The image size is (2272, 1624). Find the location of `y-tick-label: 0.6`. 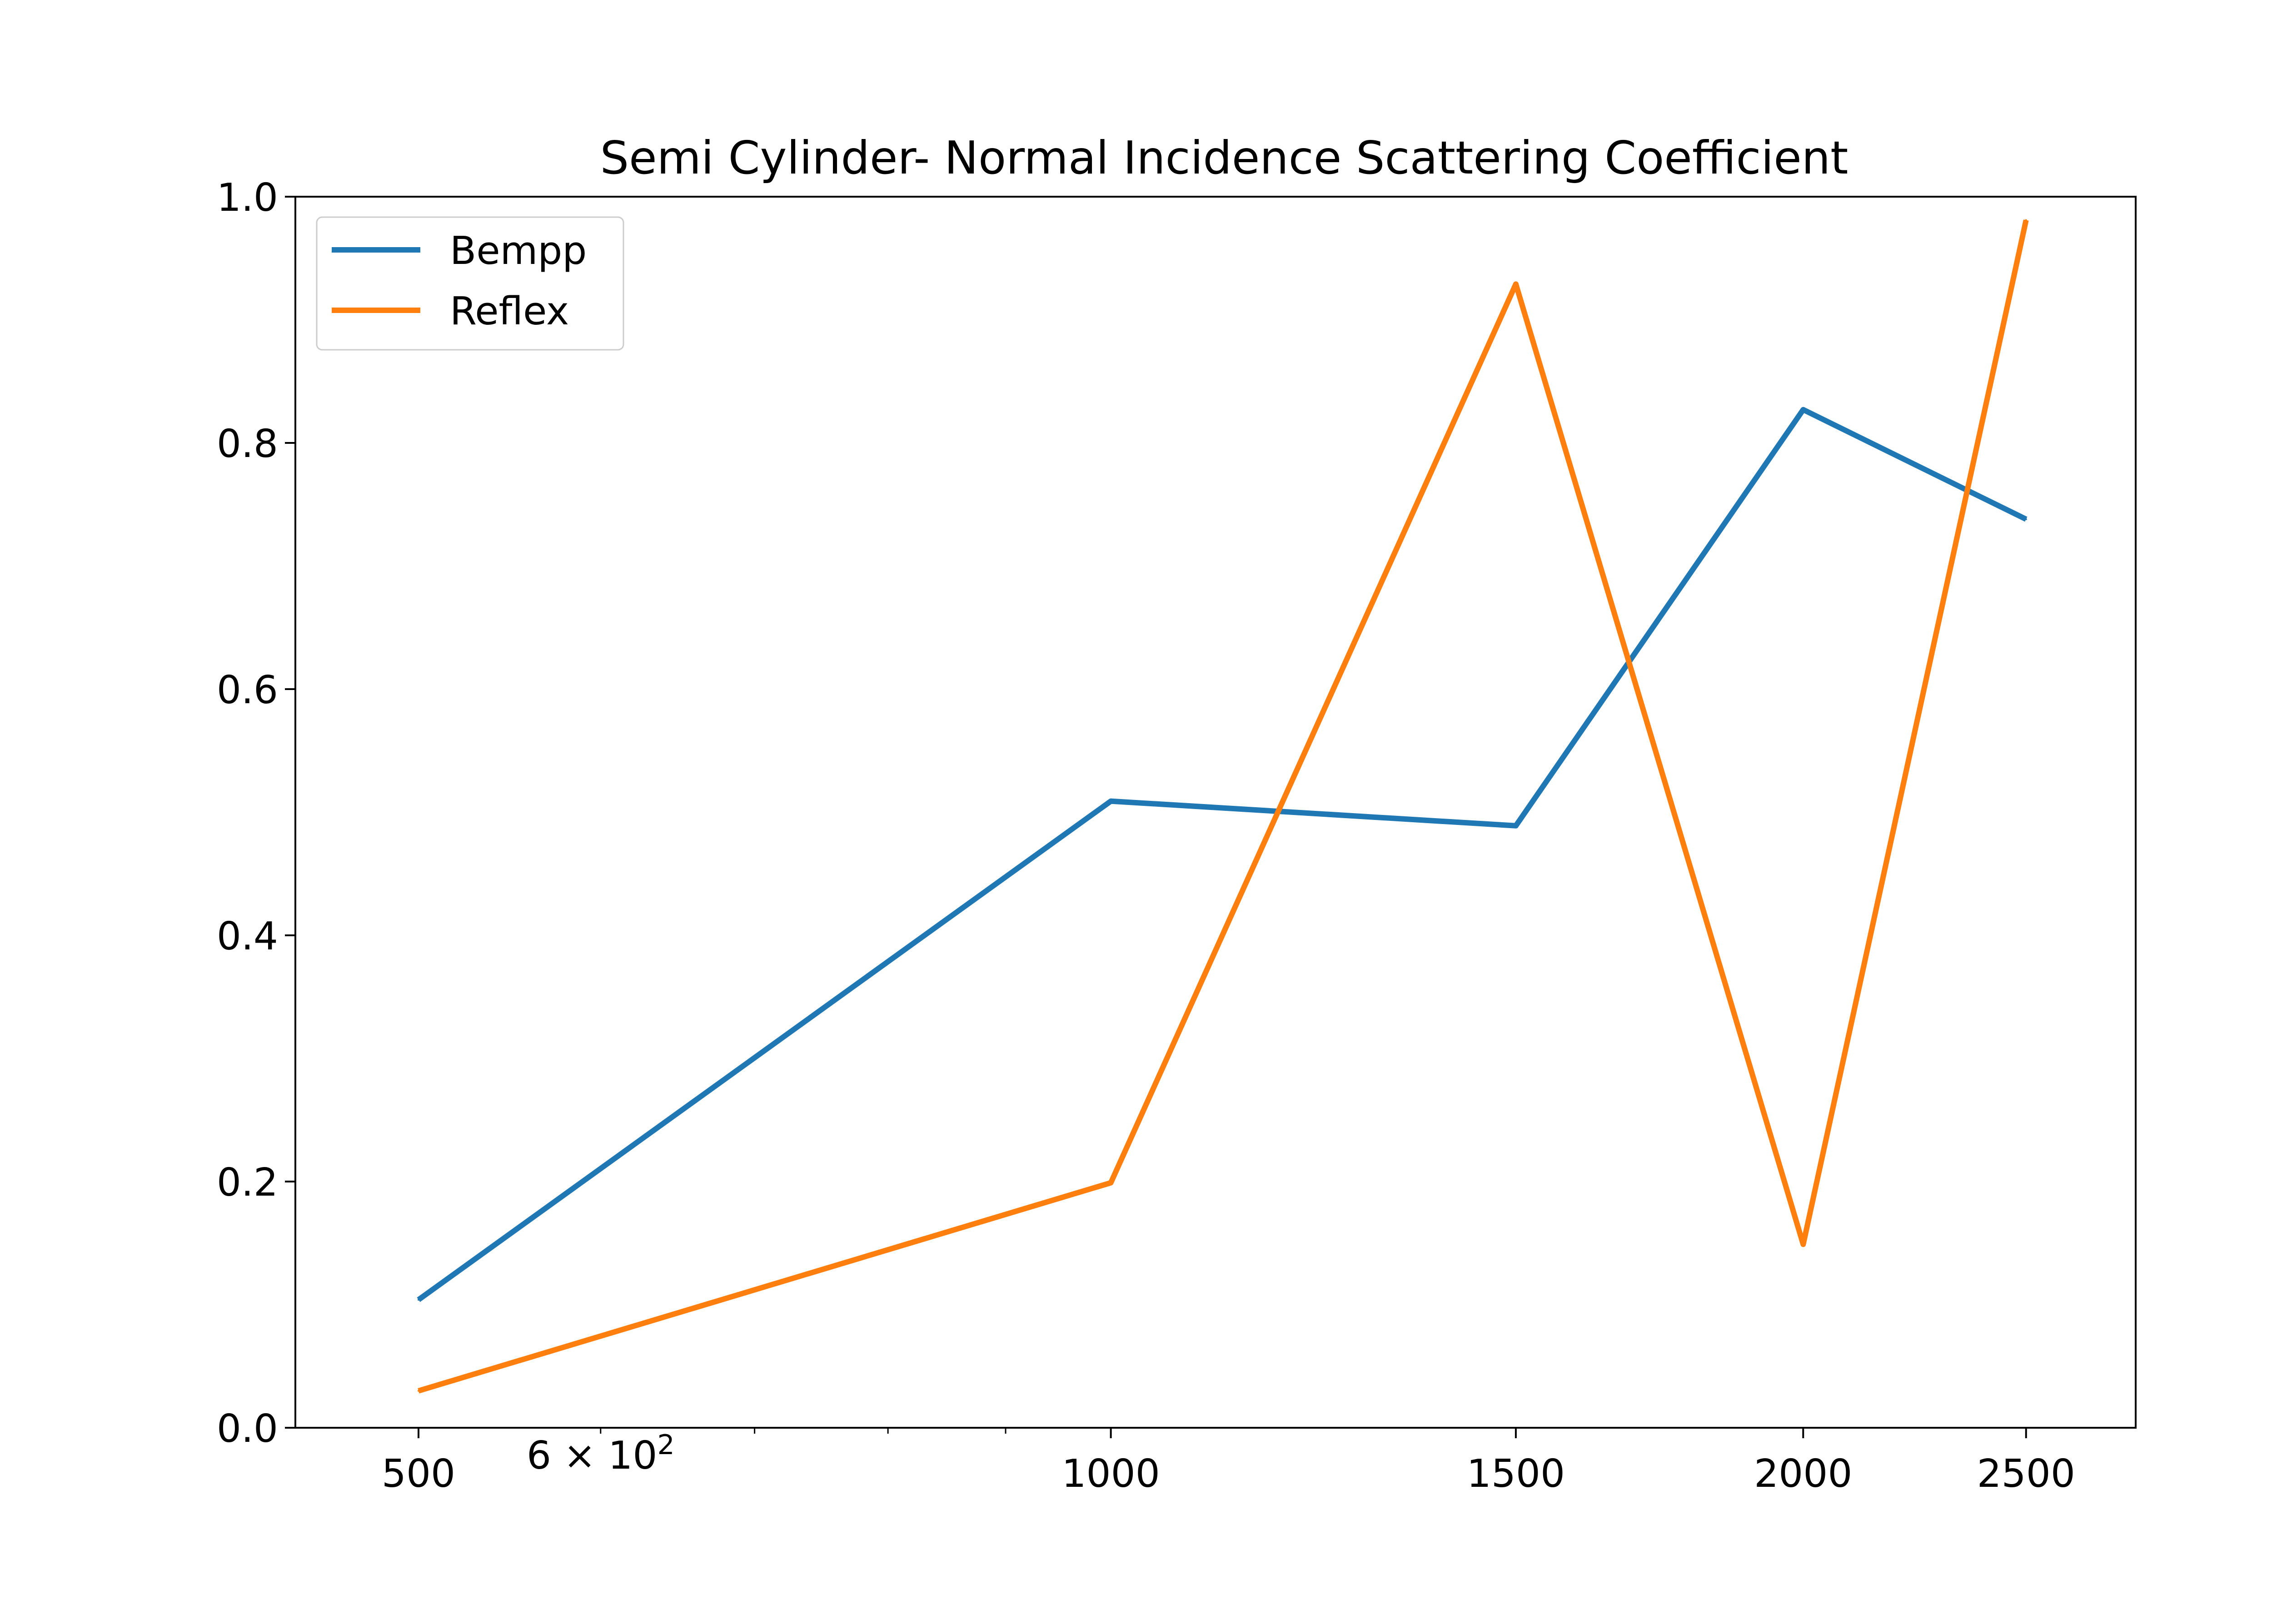

y-tick-label: 0.6 is located at coordinates (247, 690).